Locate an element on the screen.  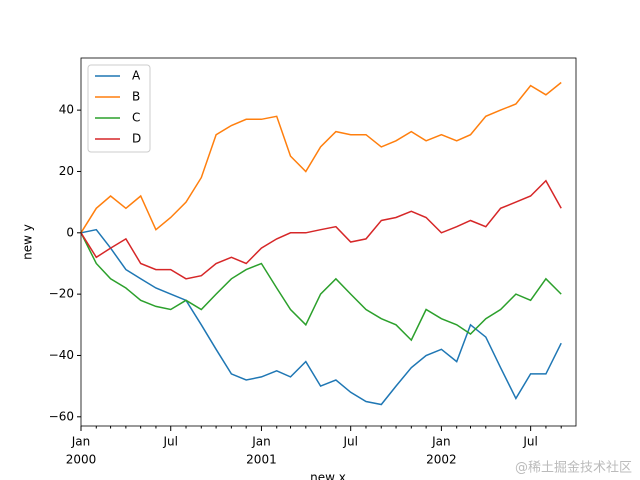
legend-label: C is located at coordinates (136, 118).